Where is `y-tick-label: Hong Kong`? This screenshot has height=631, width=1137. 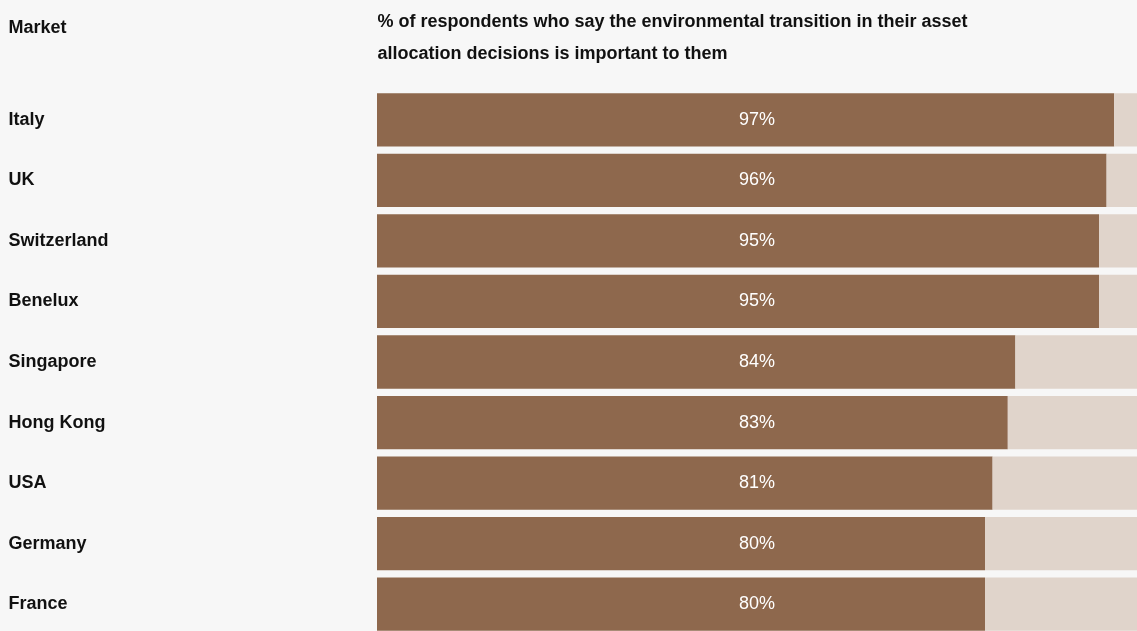 y-tick-label: Hong Kong is located at coordinates (57, 421).